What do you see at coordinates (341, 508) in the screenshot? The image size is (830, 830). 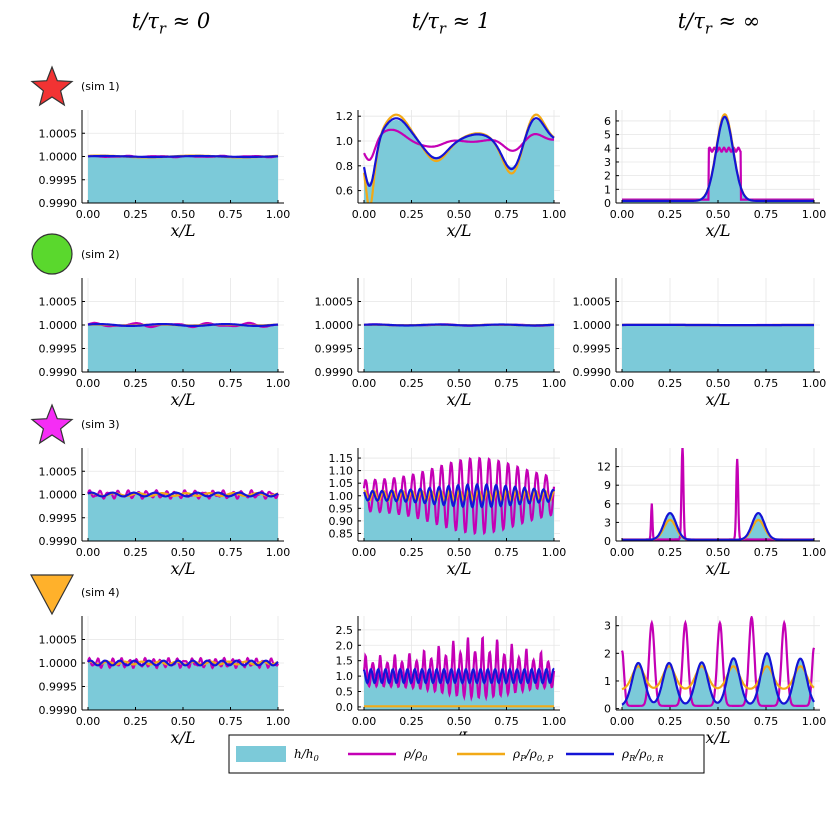 I see `y-tick-label: 0.95` at bounding box center [341, 508].